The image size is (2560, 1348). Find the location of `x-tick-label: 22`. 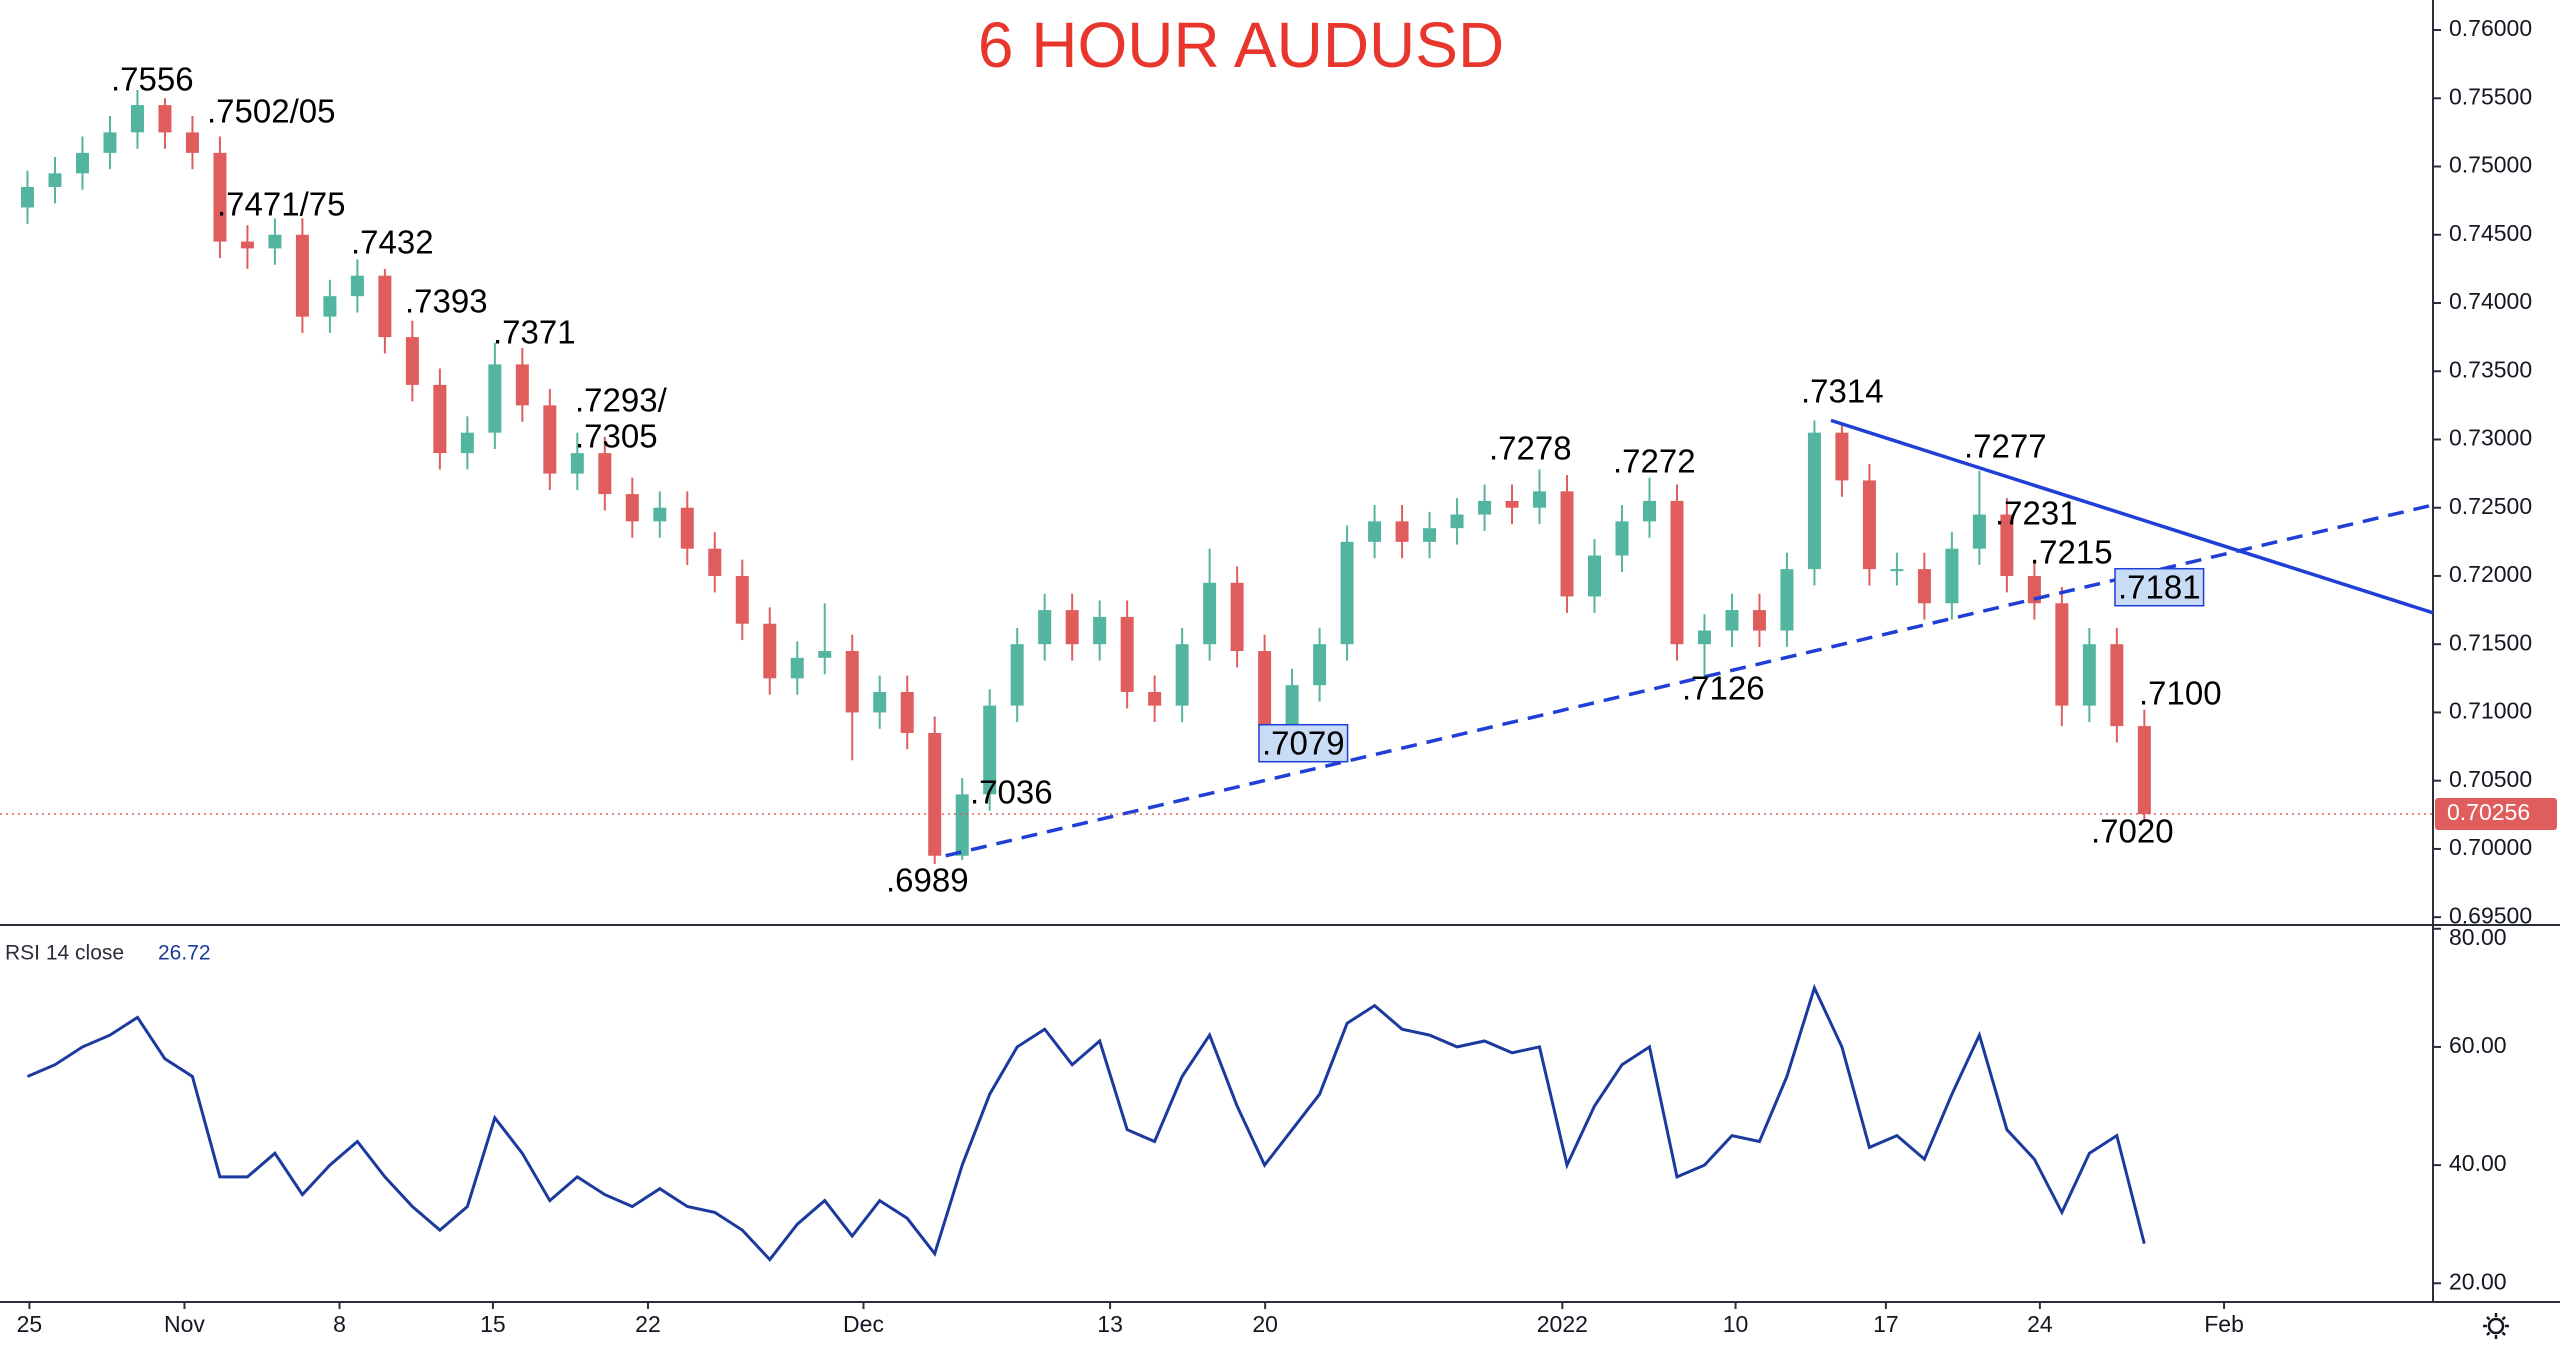

x-tick-label: 22 is located at coordinates (648, 1324).